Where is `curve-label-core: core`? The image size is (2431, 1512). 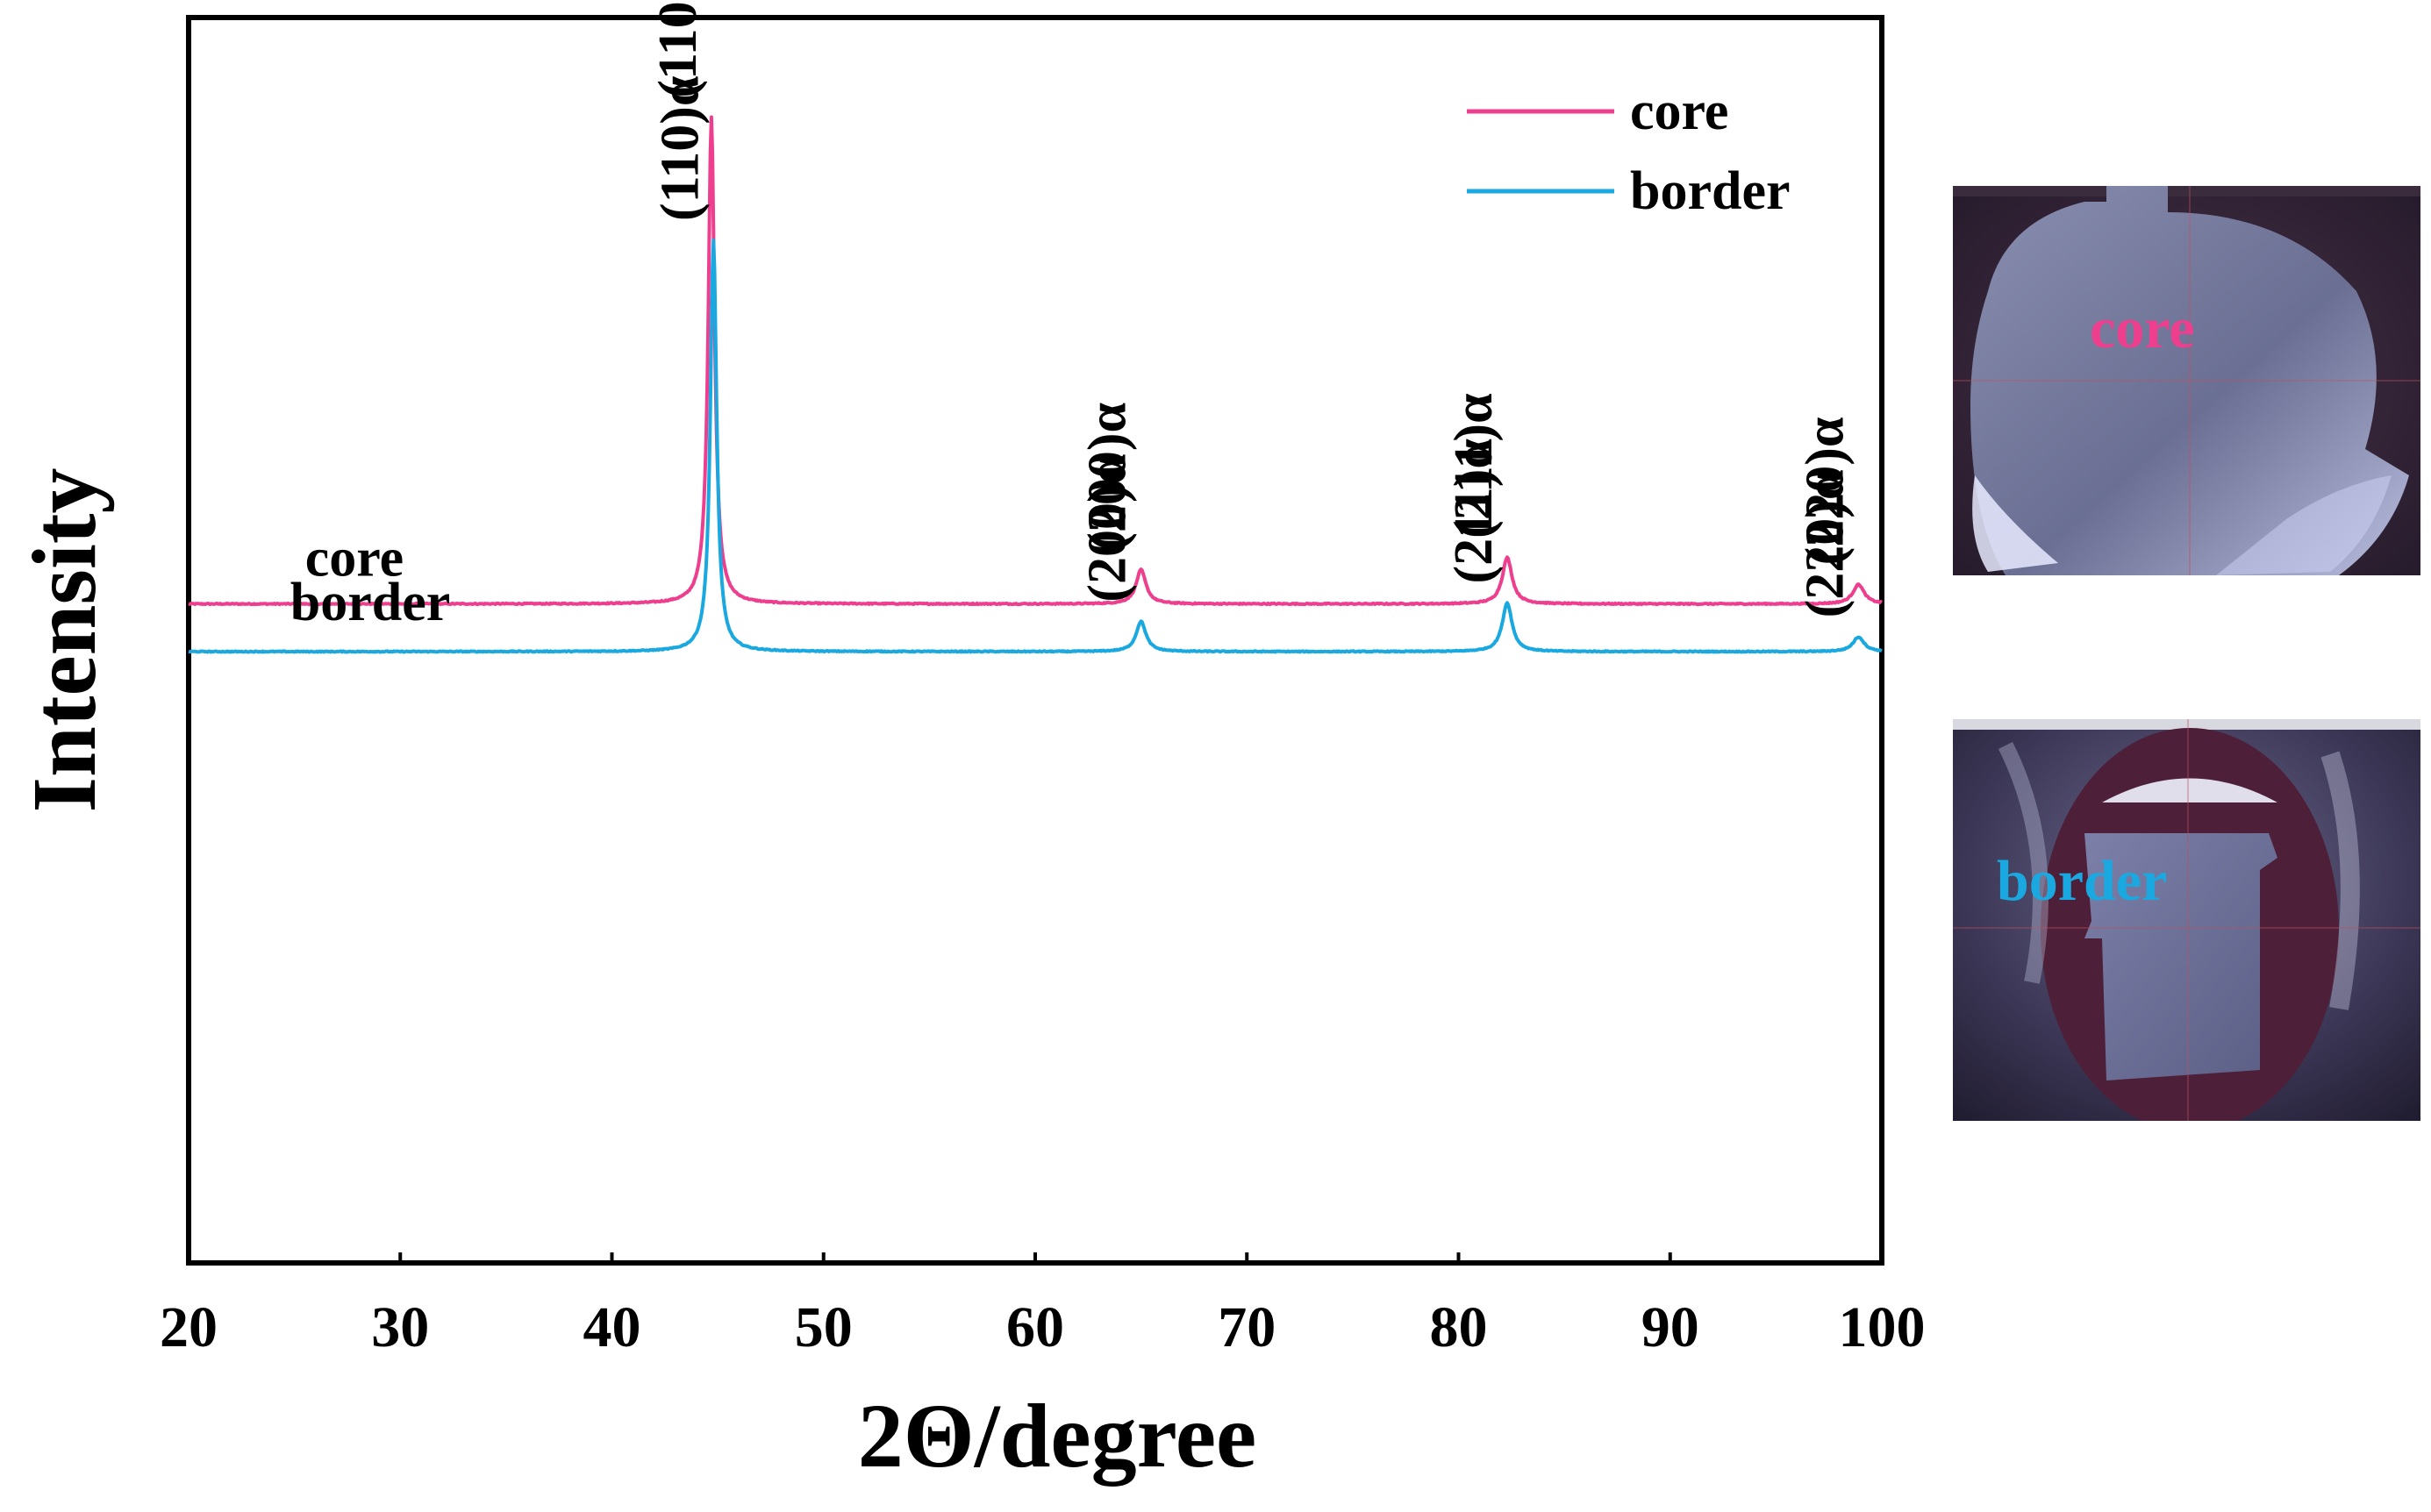
curve-label-core: core is located at coordinates (354, 558).